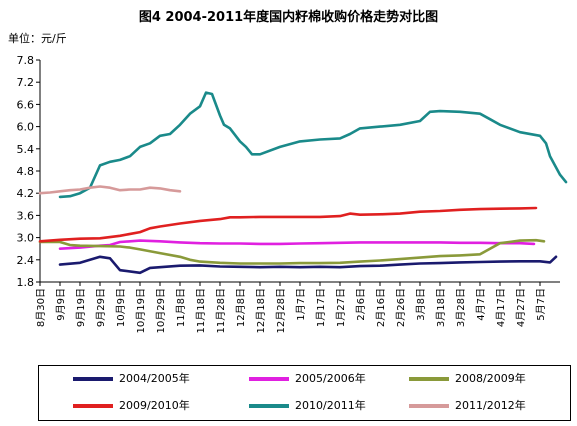  Describe the element at coordinates (26, 171) in the screenshot. I see `y-tick-label: 4.8` at that location.